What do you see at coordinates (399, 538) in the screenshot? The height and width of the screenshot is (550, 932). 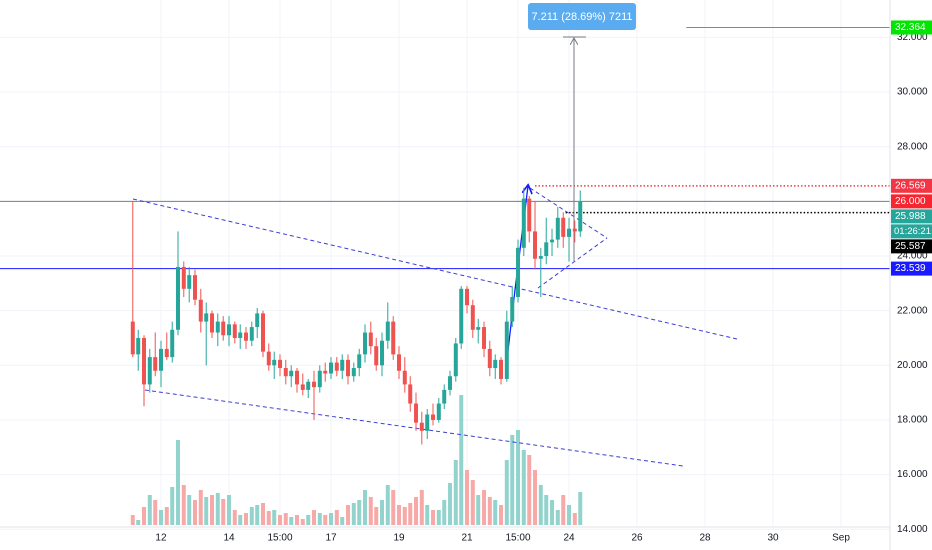 I see `x-tick-label: 19` at bounding box center [399, 538].